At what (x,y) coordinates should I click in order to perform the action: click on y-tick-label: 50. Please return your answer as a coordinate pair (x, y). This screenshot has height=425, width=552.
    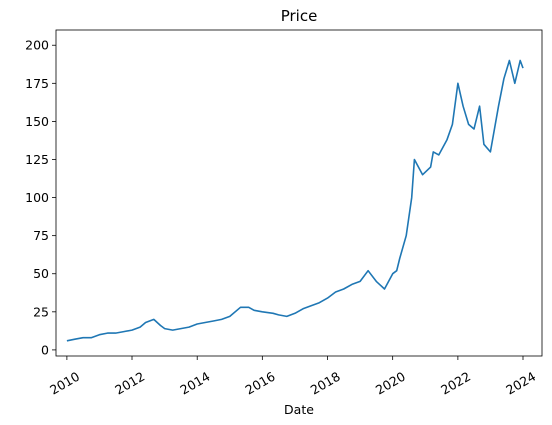
    Looking at the image, I should click on (41, 273).